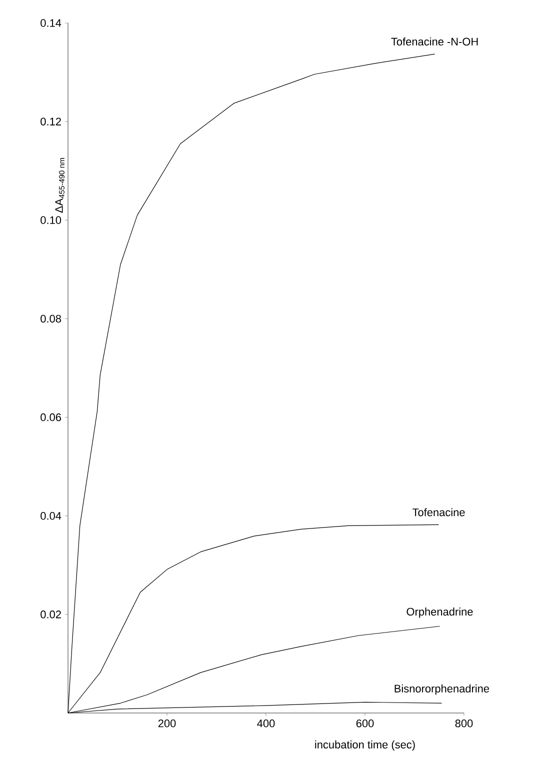 This screenshot has width=538, height=759. I want to click on y-tick-label: 0.10, so click(51, 220).